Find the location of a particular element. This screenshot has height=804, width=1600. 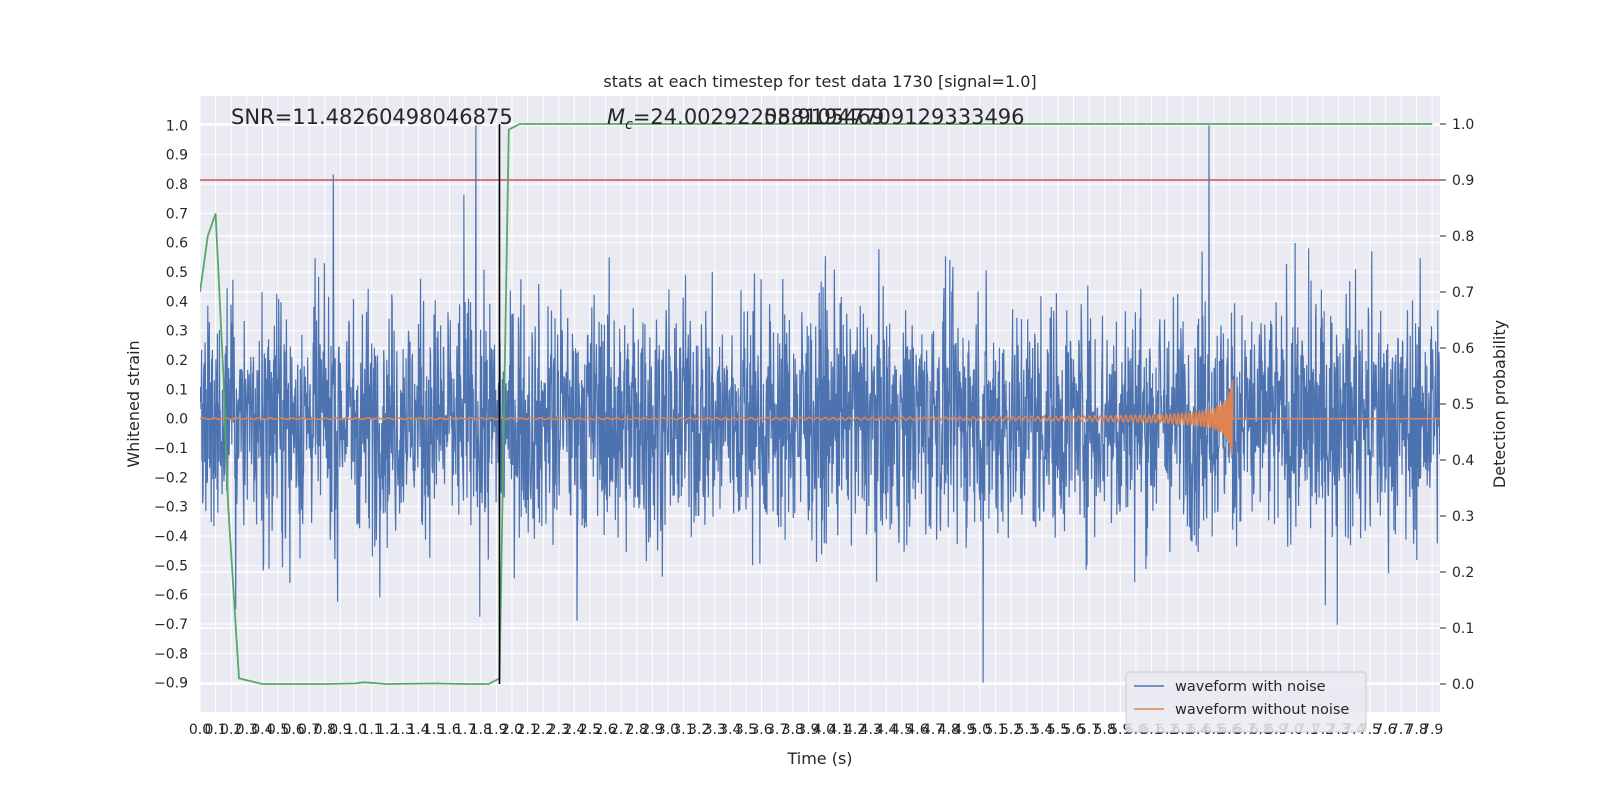

x-tick-label: 4.0 is located at coordinates (824, 730).